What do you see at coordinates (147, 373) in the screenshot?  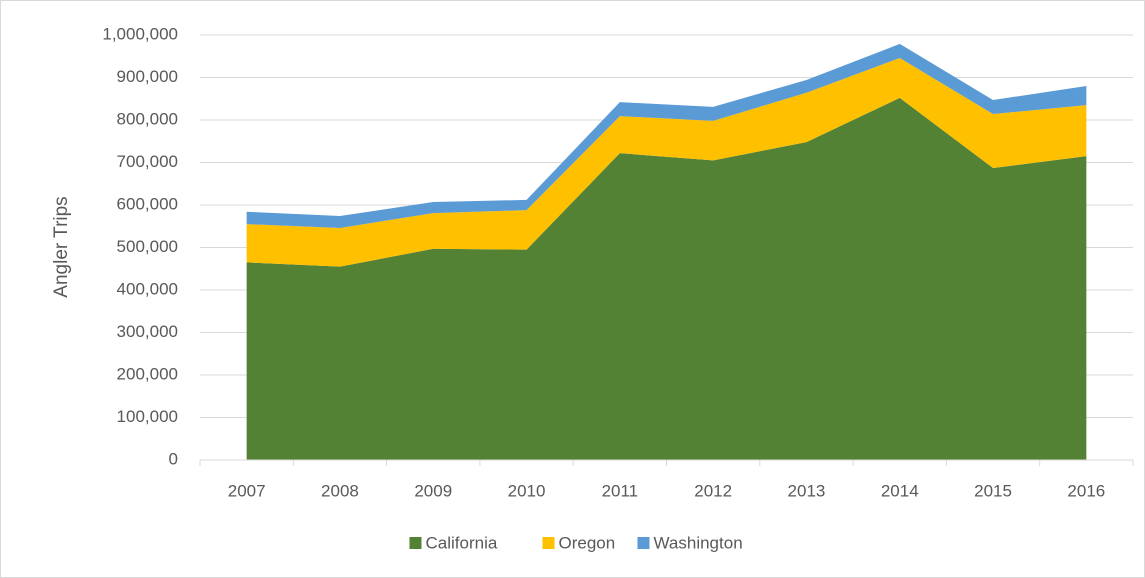 I see `y-tick-label: 200,000` at bounding box center [147, 373].